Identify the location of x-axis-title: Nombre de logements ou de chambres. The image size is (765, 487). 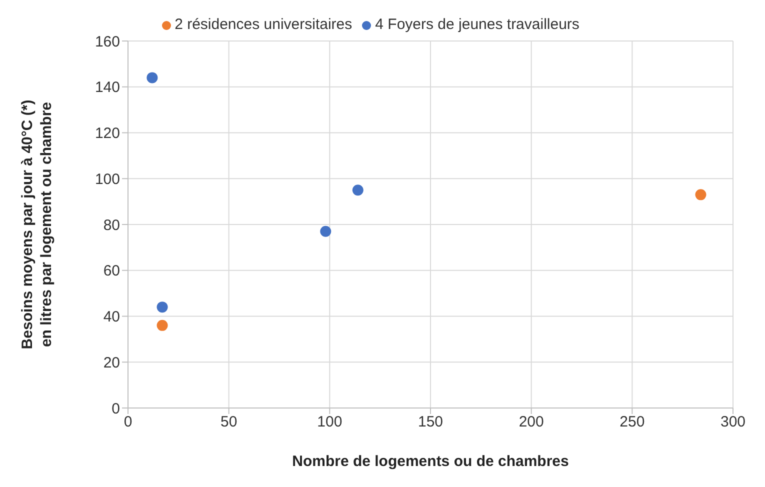
(430, 461).